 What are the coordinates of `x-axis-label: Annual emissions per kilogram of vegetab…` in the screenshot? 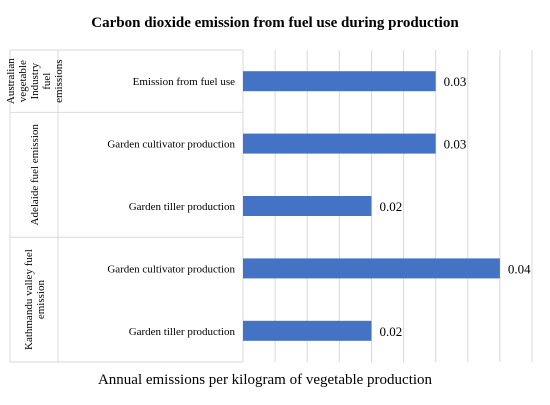 It's located at (265, 380).